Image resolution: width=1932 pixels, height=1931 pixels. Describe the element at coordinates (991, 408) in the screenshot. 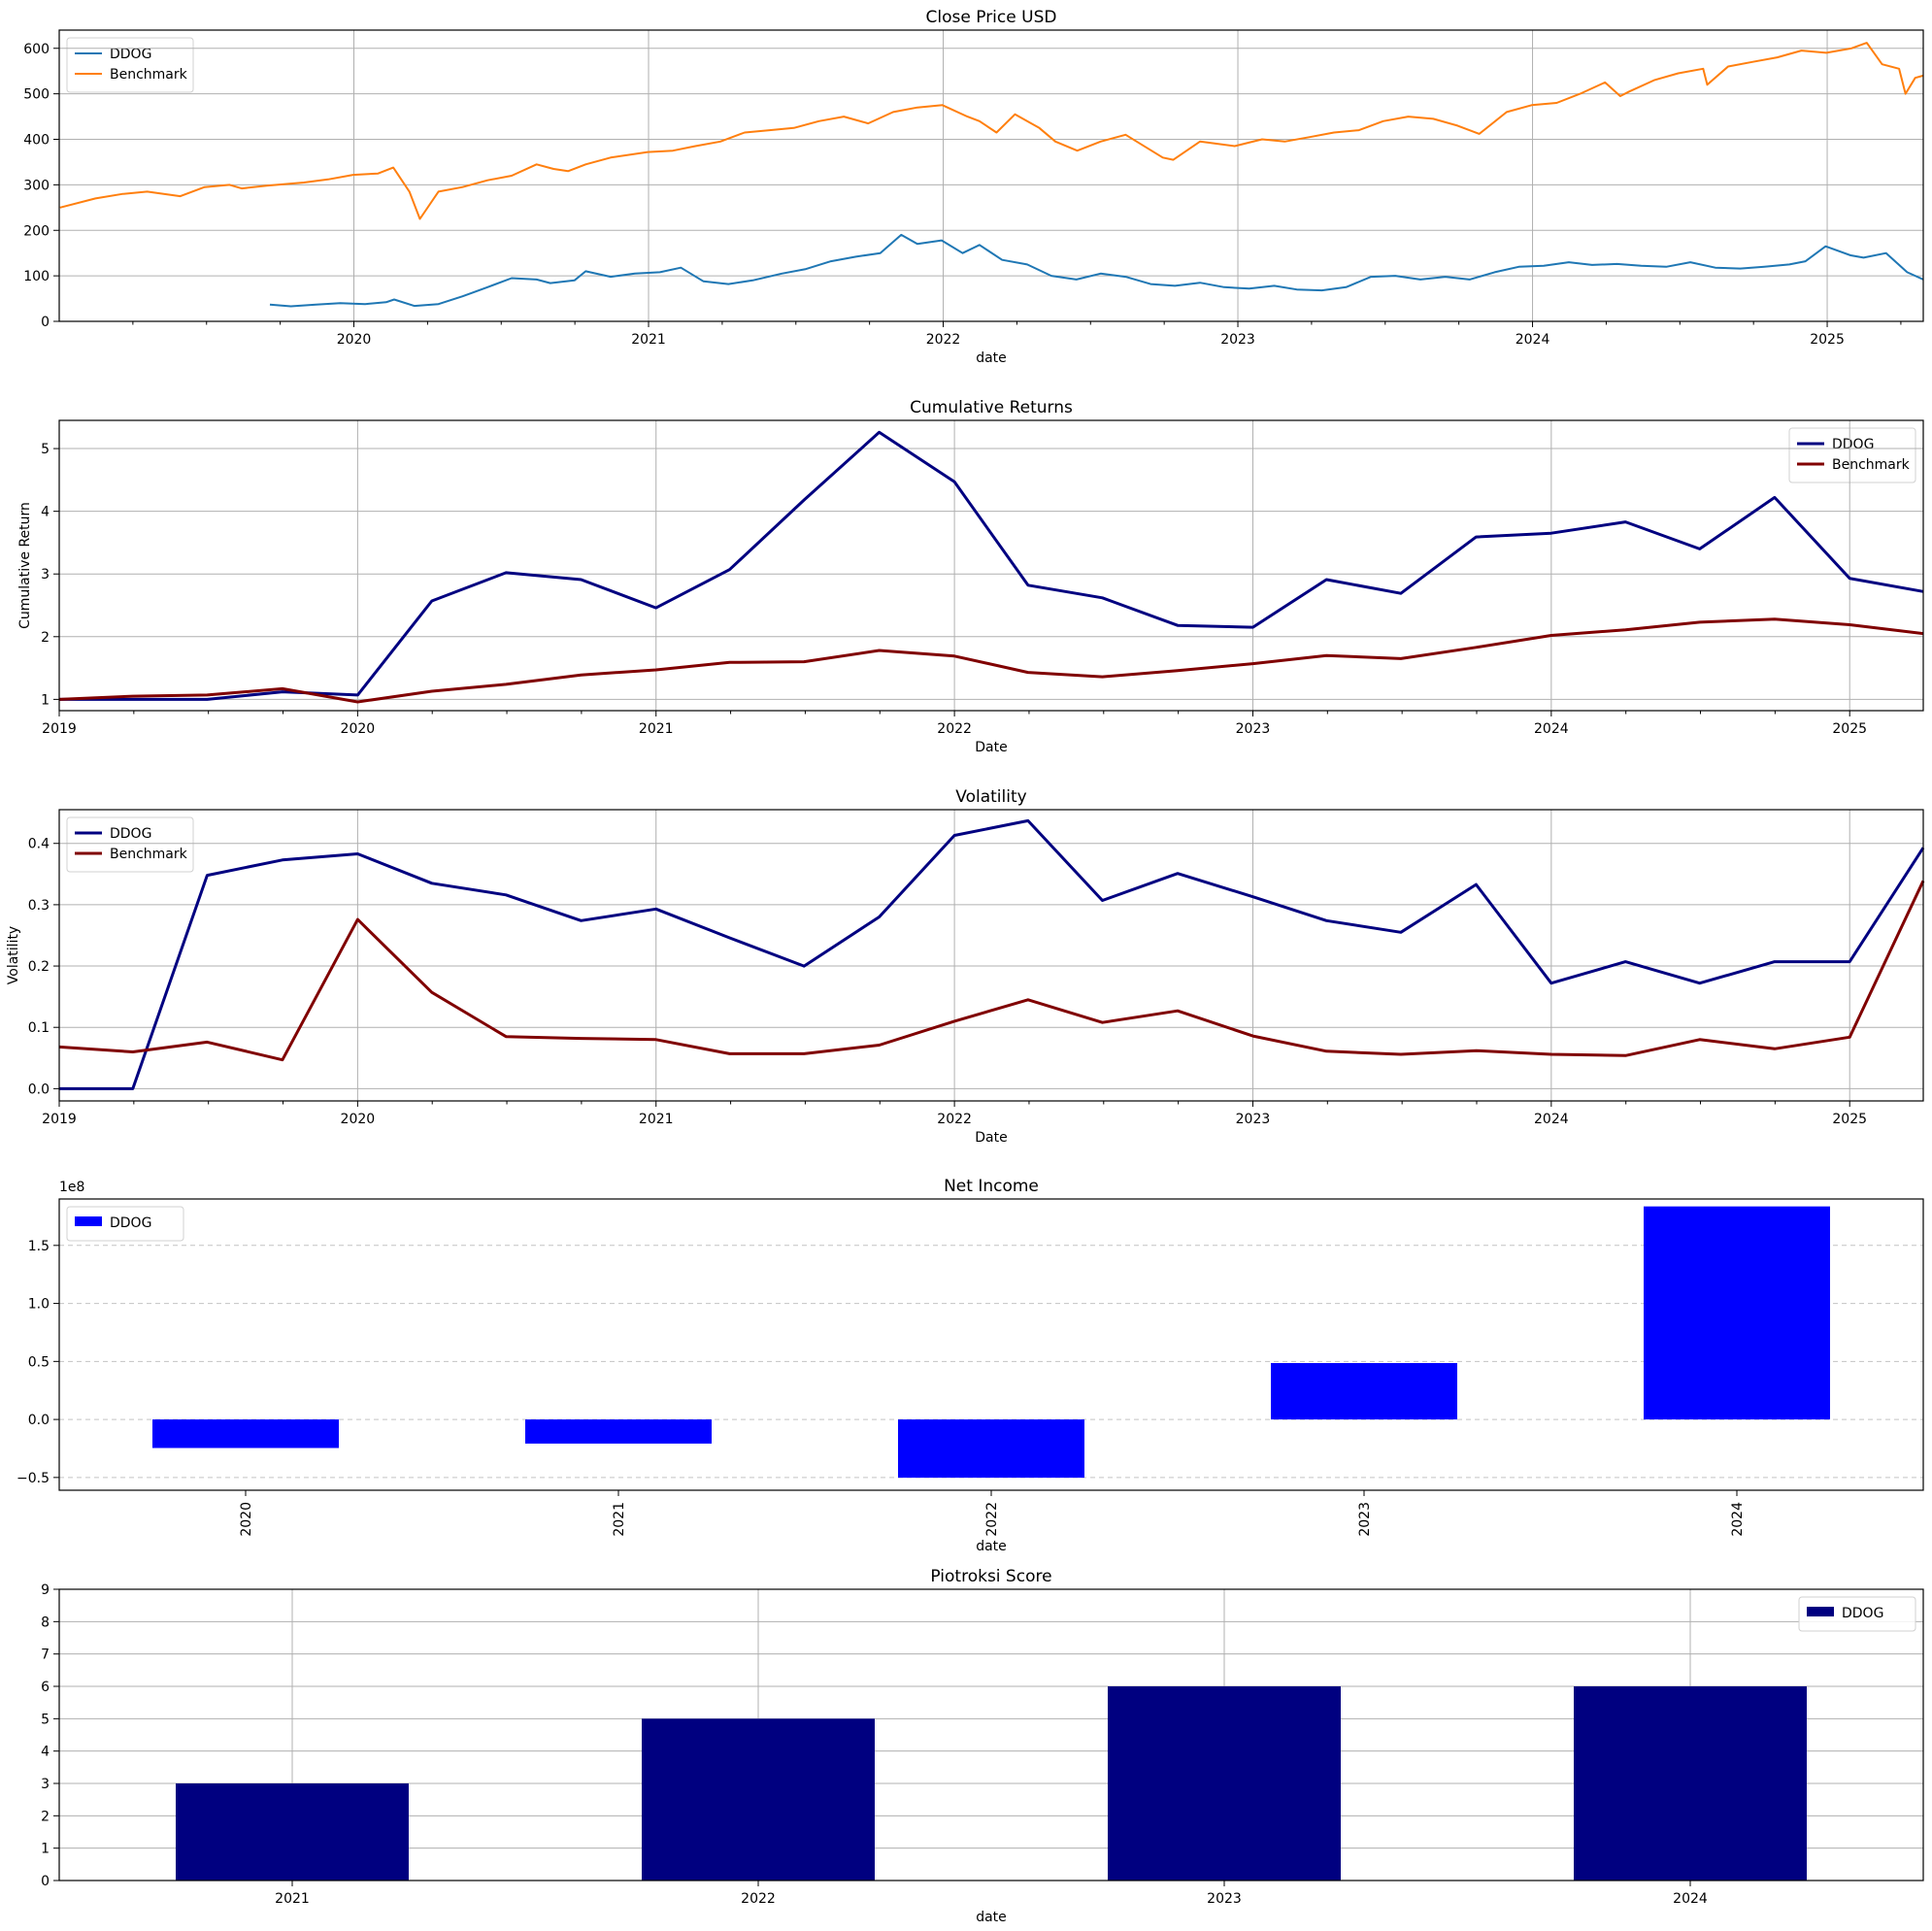

I see `panel-title: Cumulative Returns` at that location.